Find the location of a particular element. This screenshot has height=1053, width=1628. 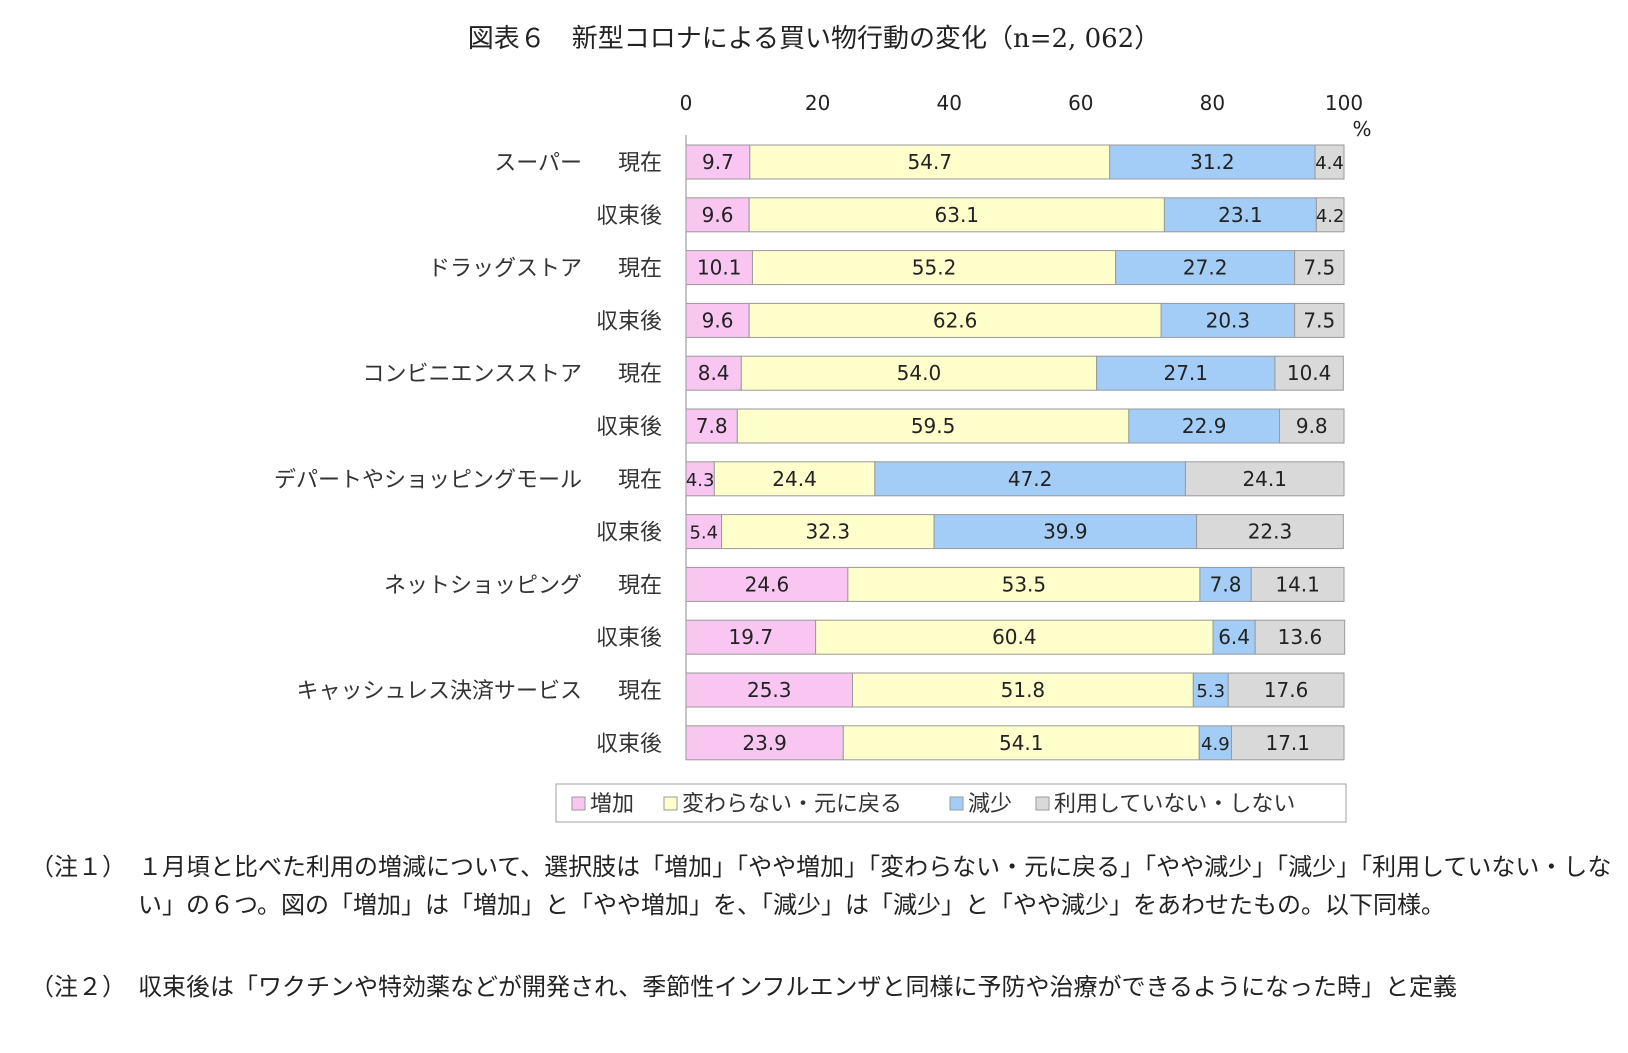

data-label-r11-s2: 4.9 is located at coordinates (1215, 744).